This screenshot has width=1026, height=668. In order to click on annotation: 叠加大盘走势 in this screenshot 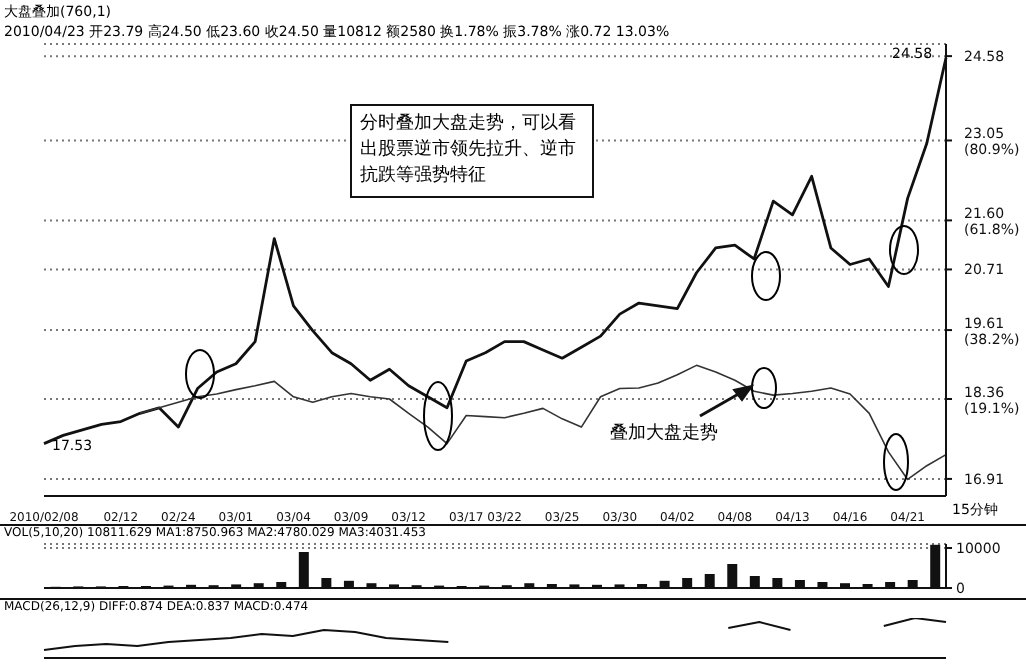, I will do `click(664, 433)`.